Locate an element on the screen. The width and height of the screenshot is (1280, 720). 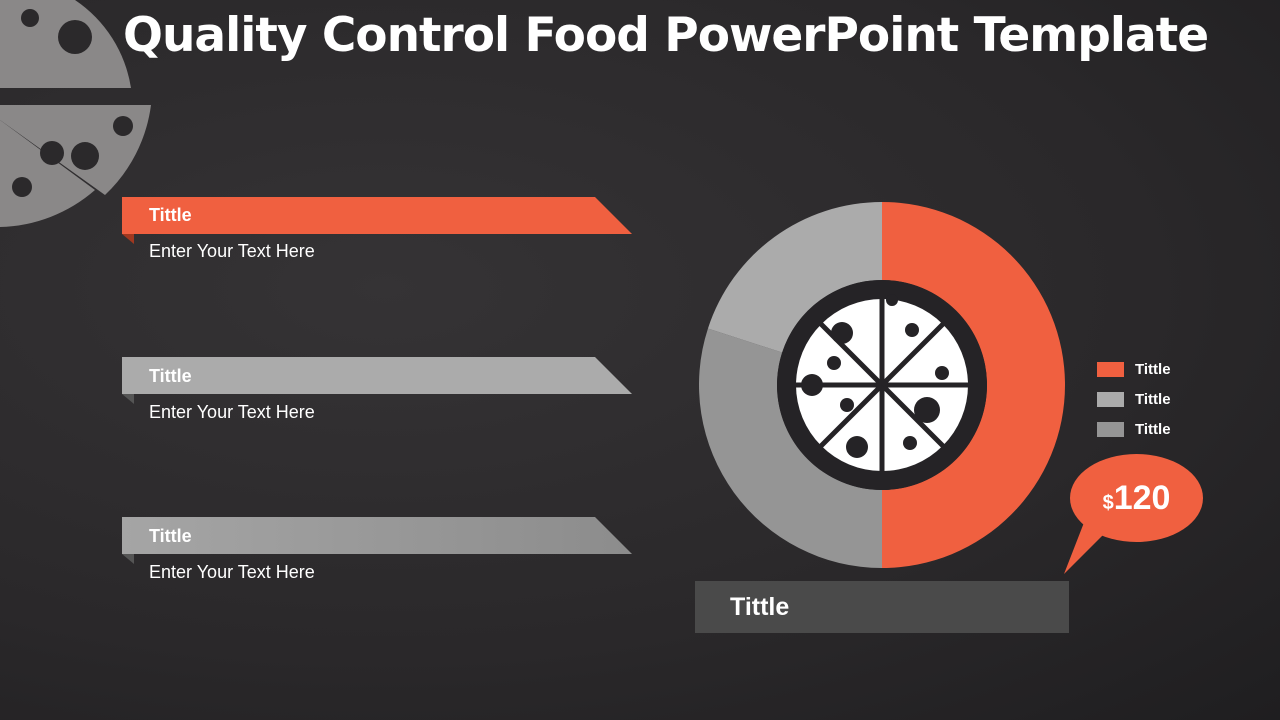
item-title-3: Tittle is located at coordinates (170, 536).